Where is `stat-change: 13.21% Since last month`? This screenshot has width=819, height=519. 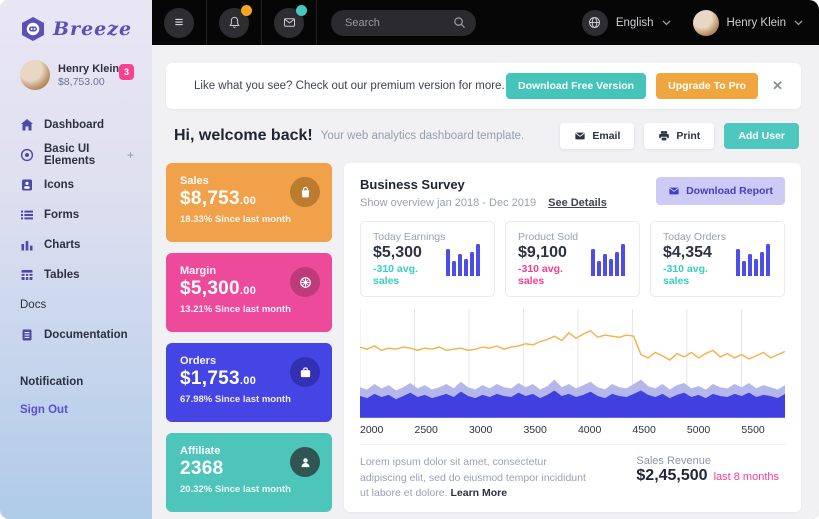
stat-change: 13.21% Since last month is located at coordinates (235, 309).